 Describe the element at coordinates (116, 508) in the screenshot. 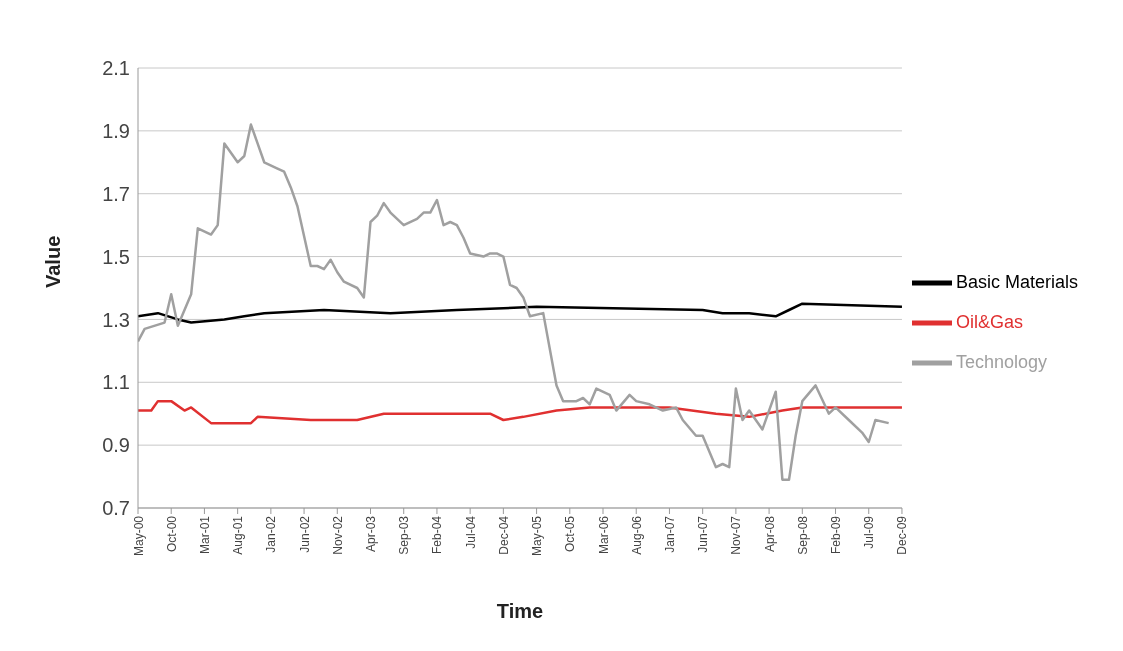

I see `y-tick-label: 0.7` at that location.